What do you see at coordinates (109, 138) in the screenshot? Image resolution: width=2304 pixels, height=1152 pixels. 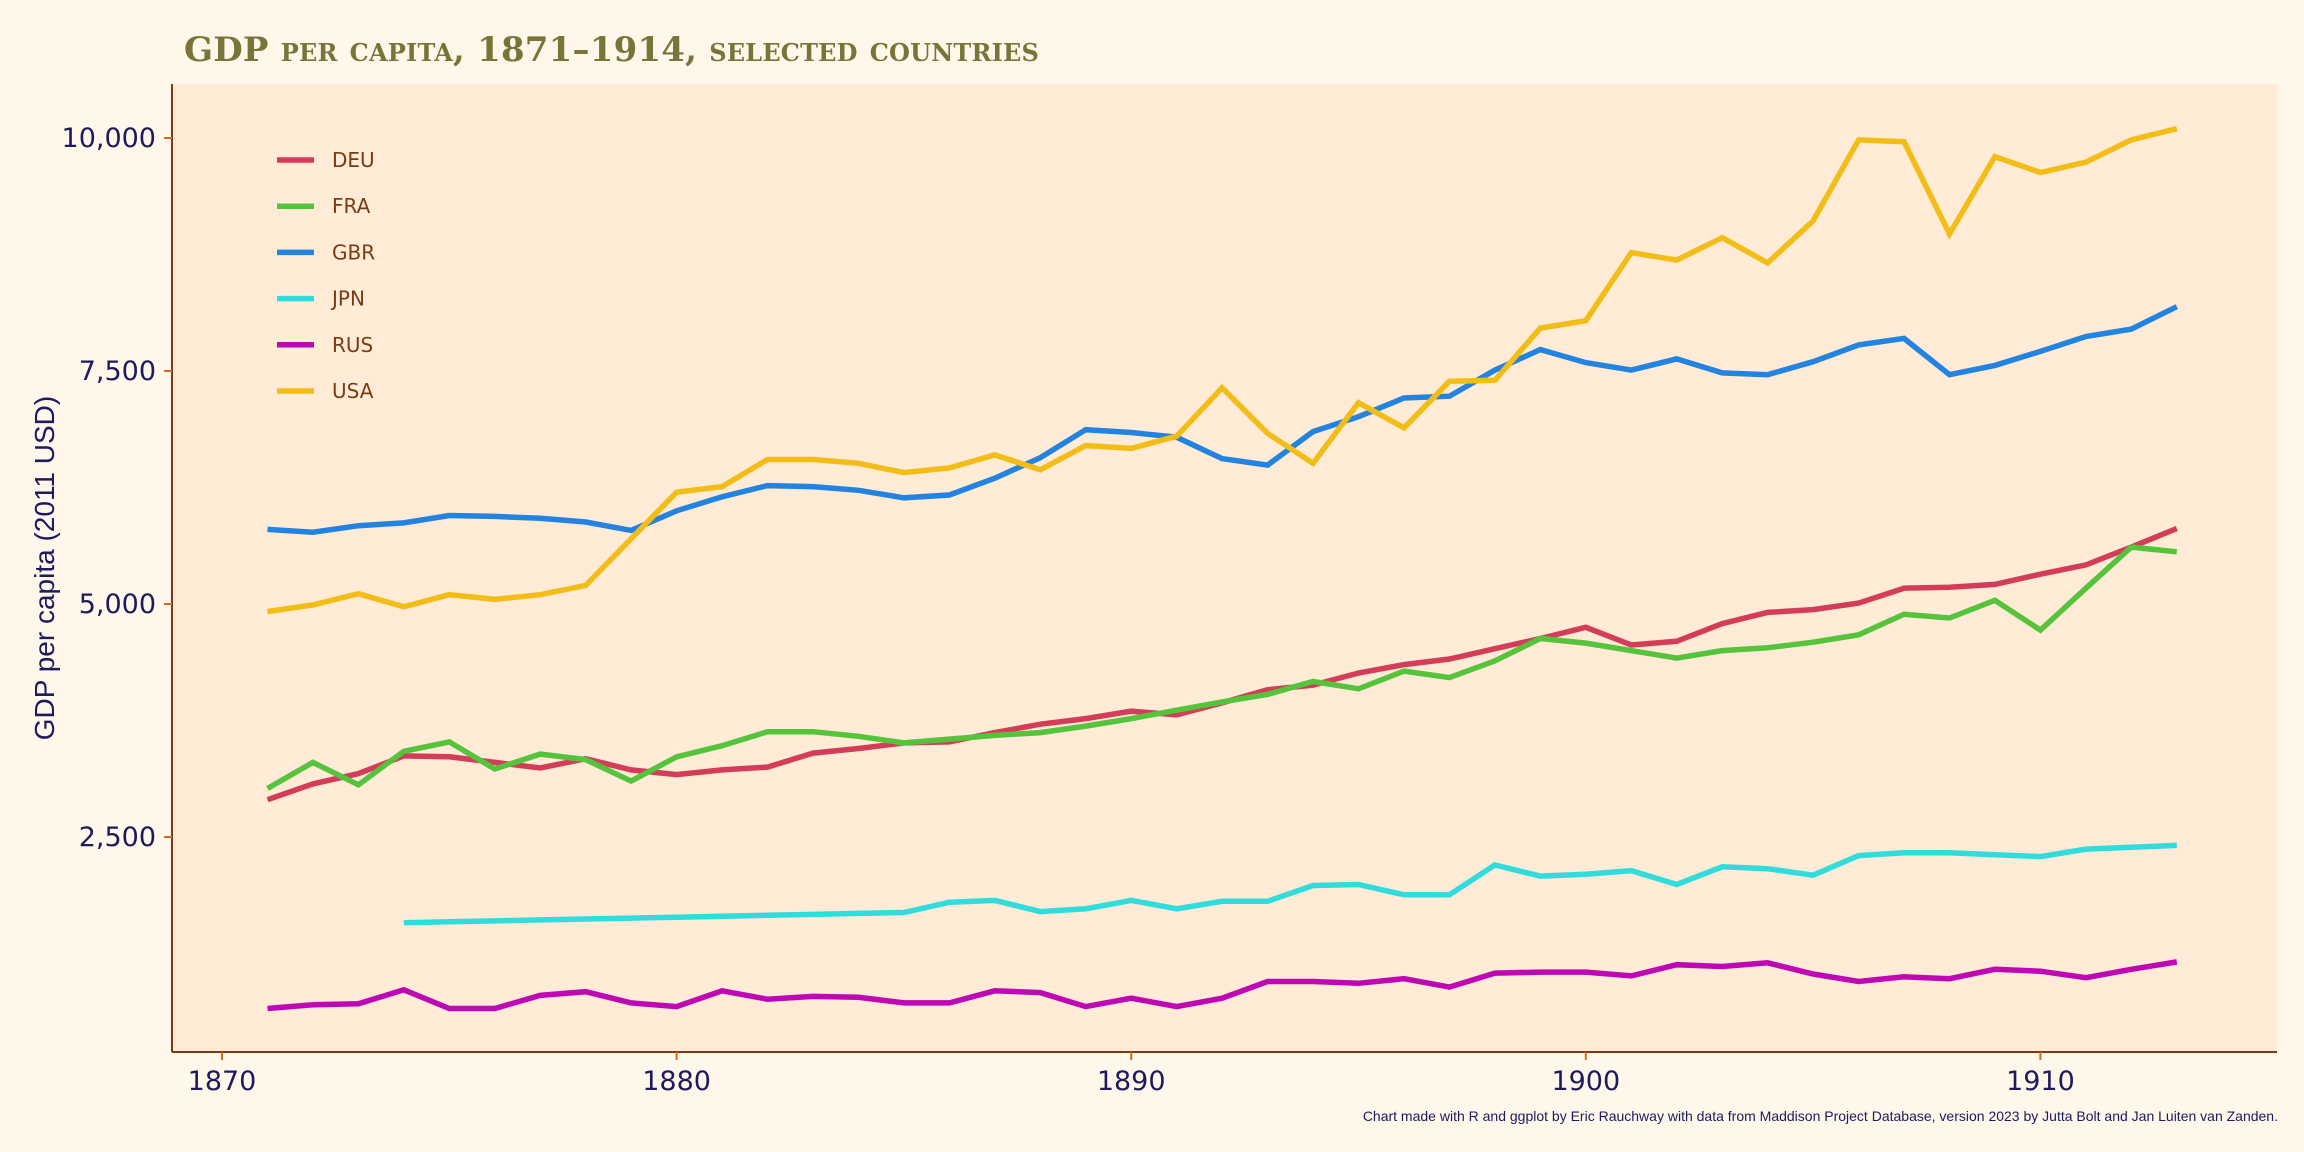 I see `y-tick-label: 10,000` at bounding box center [109, 138].